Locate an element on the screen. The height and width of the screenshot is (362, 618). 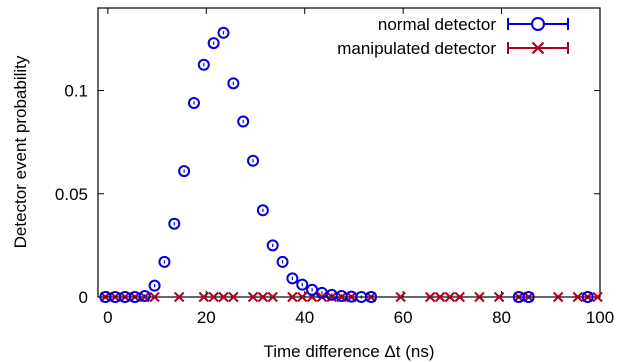
x-tick-label: 40 is located at coordinates (304, 317).